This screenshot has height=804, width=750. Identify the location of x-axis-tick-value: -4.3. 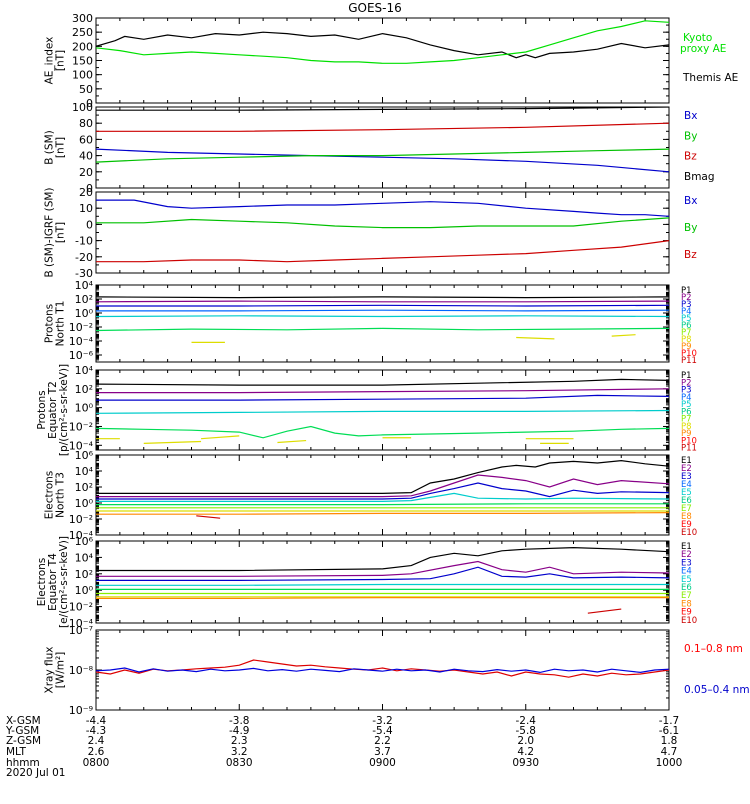
(96, 731).